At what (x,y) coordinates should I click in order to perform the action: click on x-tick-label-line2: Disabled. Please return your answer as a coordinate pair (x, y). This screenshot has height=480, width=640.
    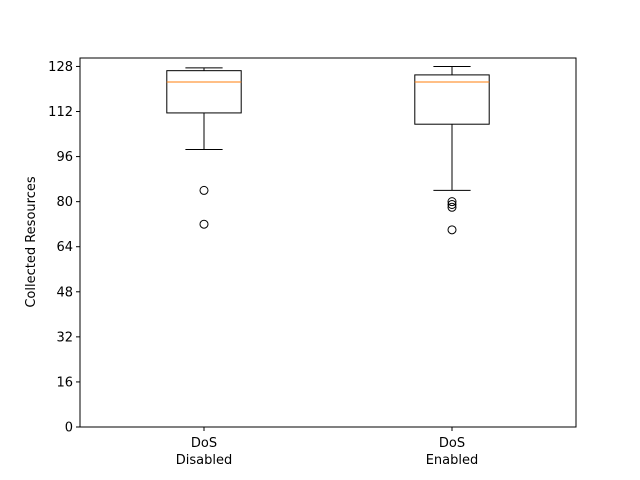
    Looking at the image, I should click on (204, 460).